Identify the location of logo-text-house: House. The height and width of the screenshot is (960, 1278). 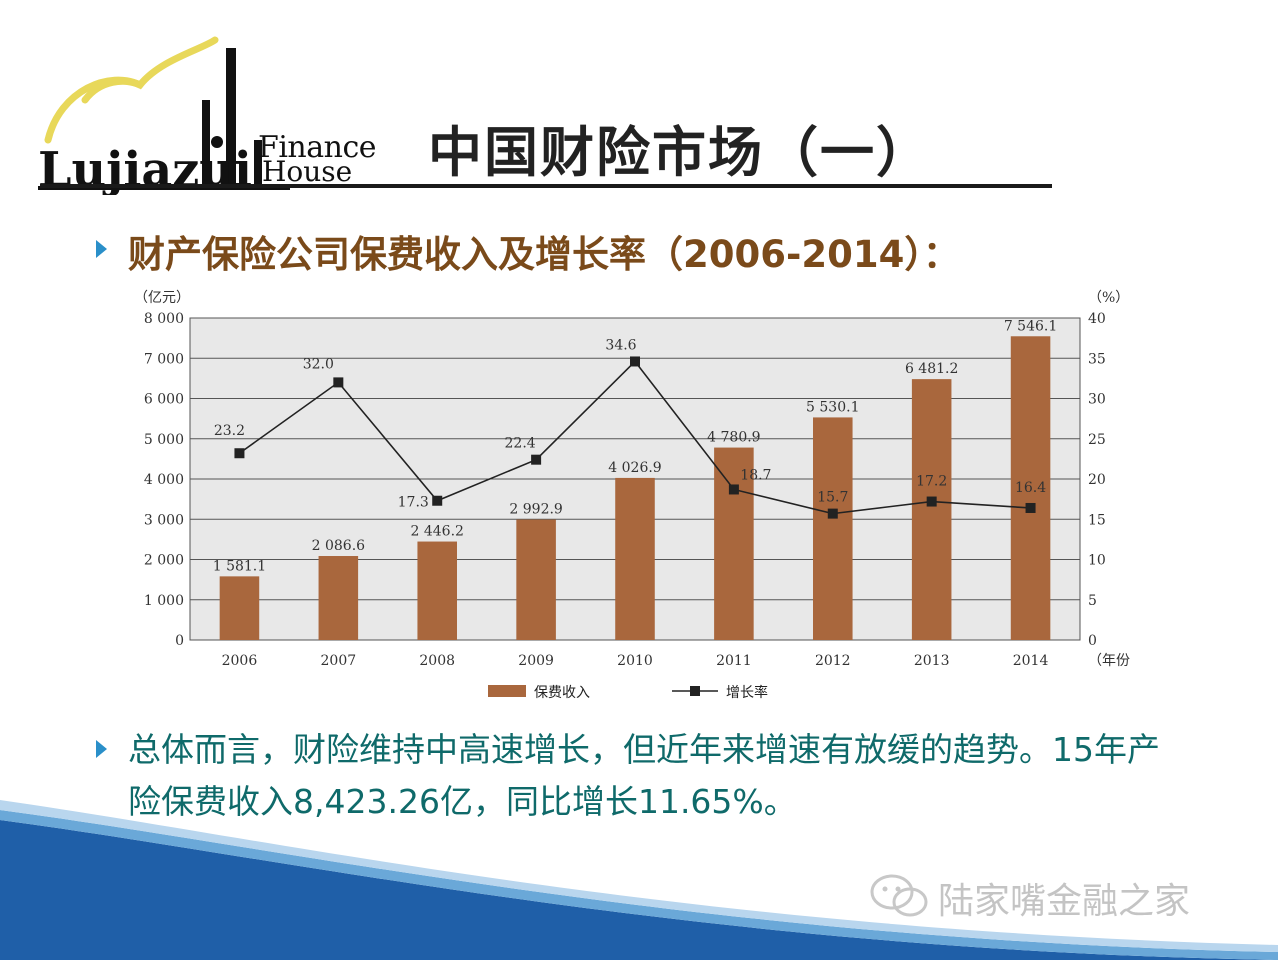
(307, 171).